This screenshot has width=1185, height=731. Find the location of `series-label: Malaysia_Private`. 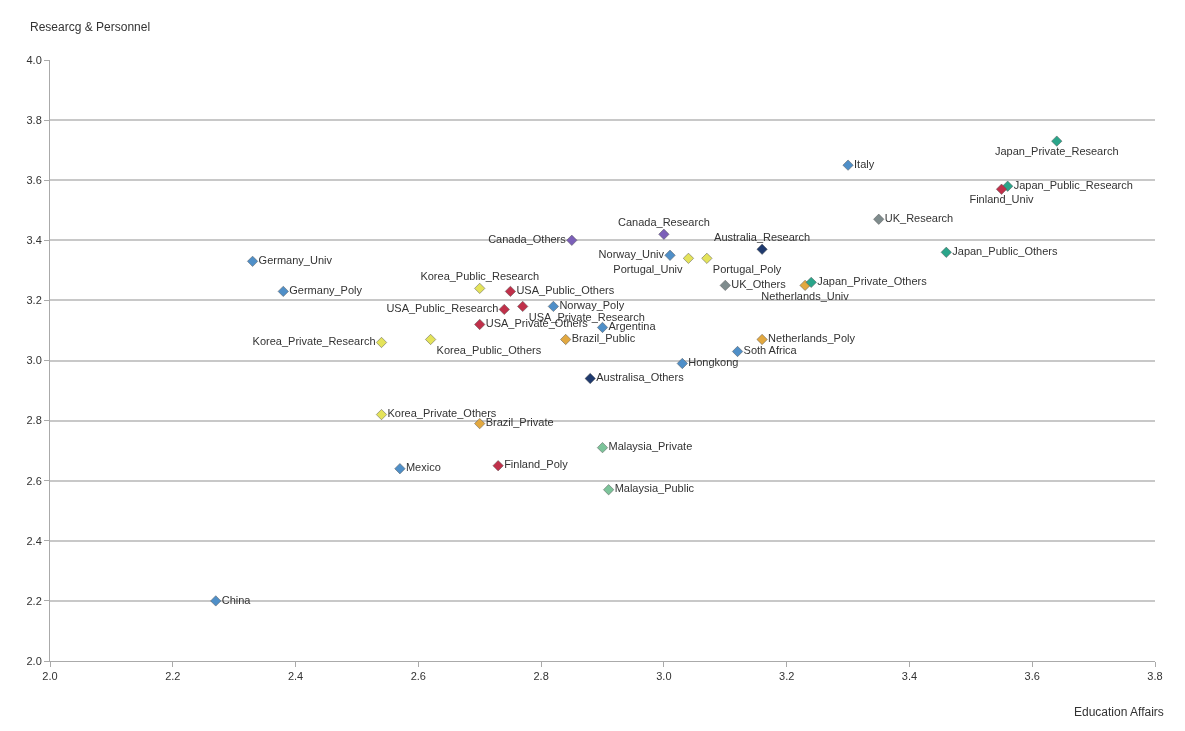

series-label: Malaysia_Private is located at coordinates (650, 446).